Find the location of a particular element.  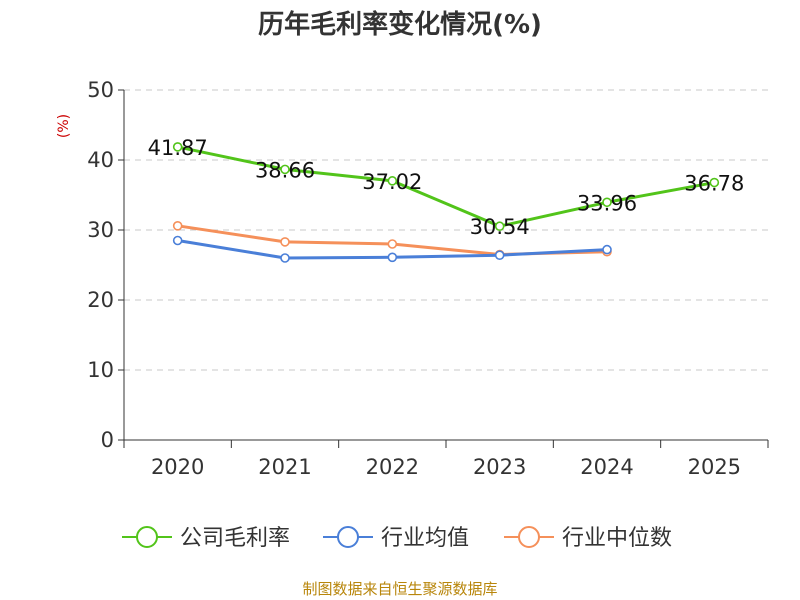

legend: 公司毛利率 行业均值 行业中位数 is located at coordinates (397, 538).